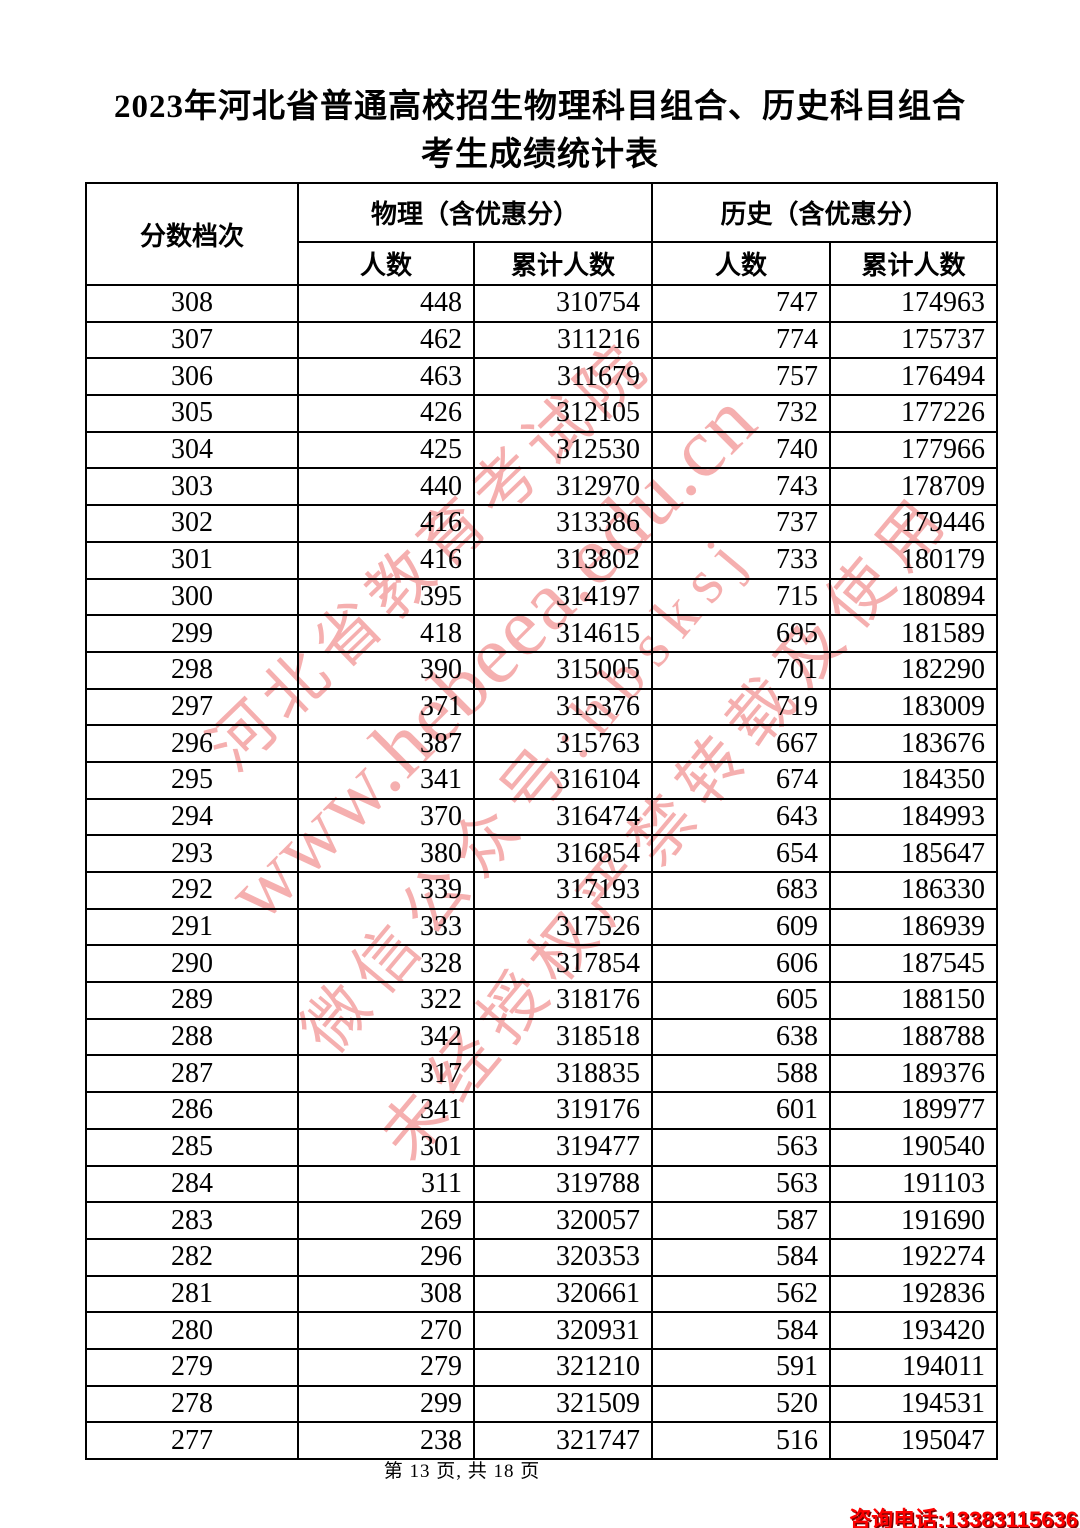 Image resolution: width=1080 pixels, height=1528 pixels. What do you see at coordinates (542, 817) in the screenshot?
I see `table-row: 294 370 316474 643 184993` at bounding box center [542, 817].